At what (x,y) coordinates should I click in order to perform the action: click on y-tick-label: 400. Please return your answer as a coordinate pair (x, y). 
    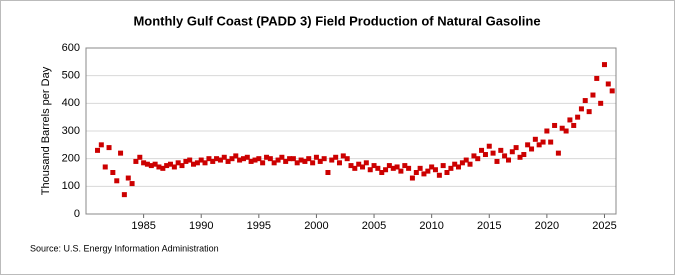
    Looking at the image, I should click on (71, 103).